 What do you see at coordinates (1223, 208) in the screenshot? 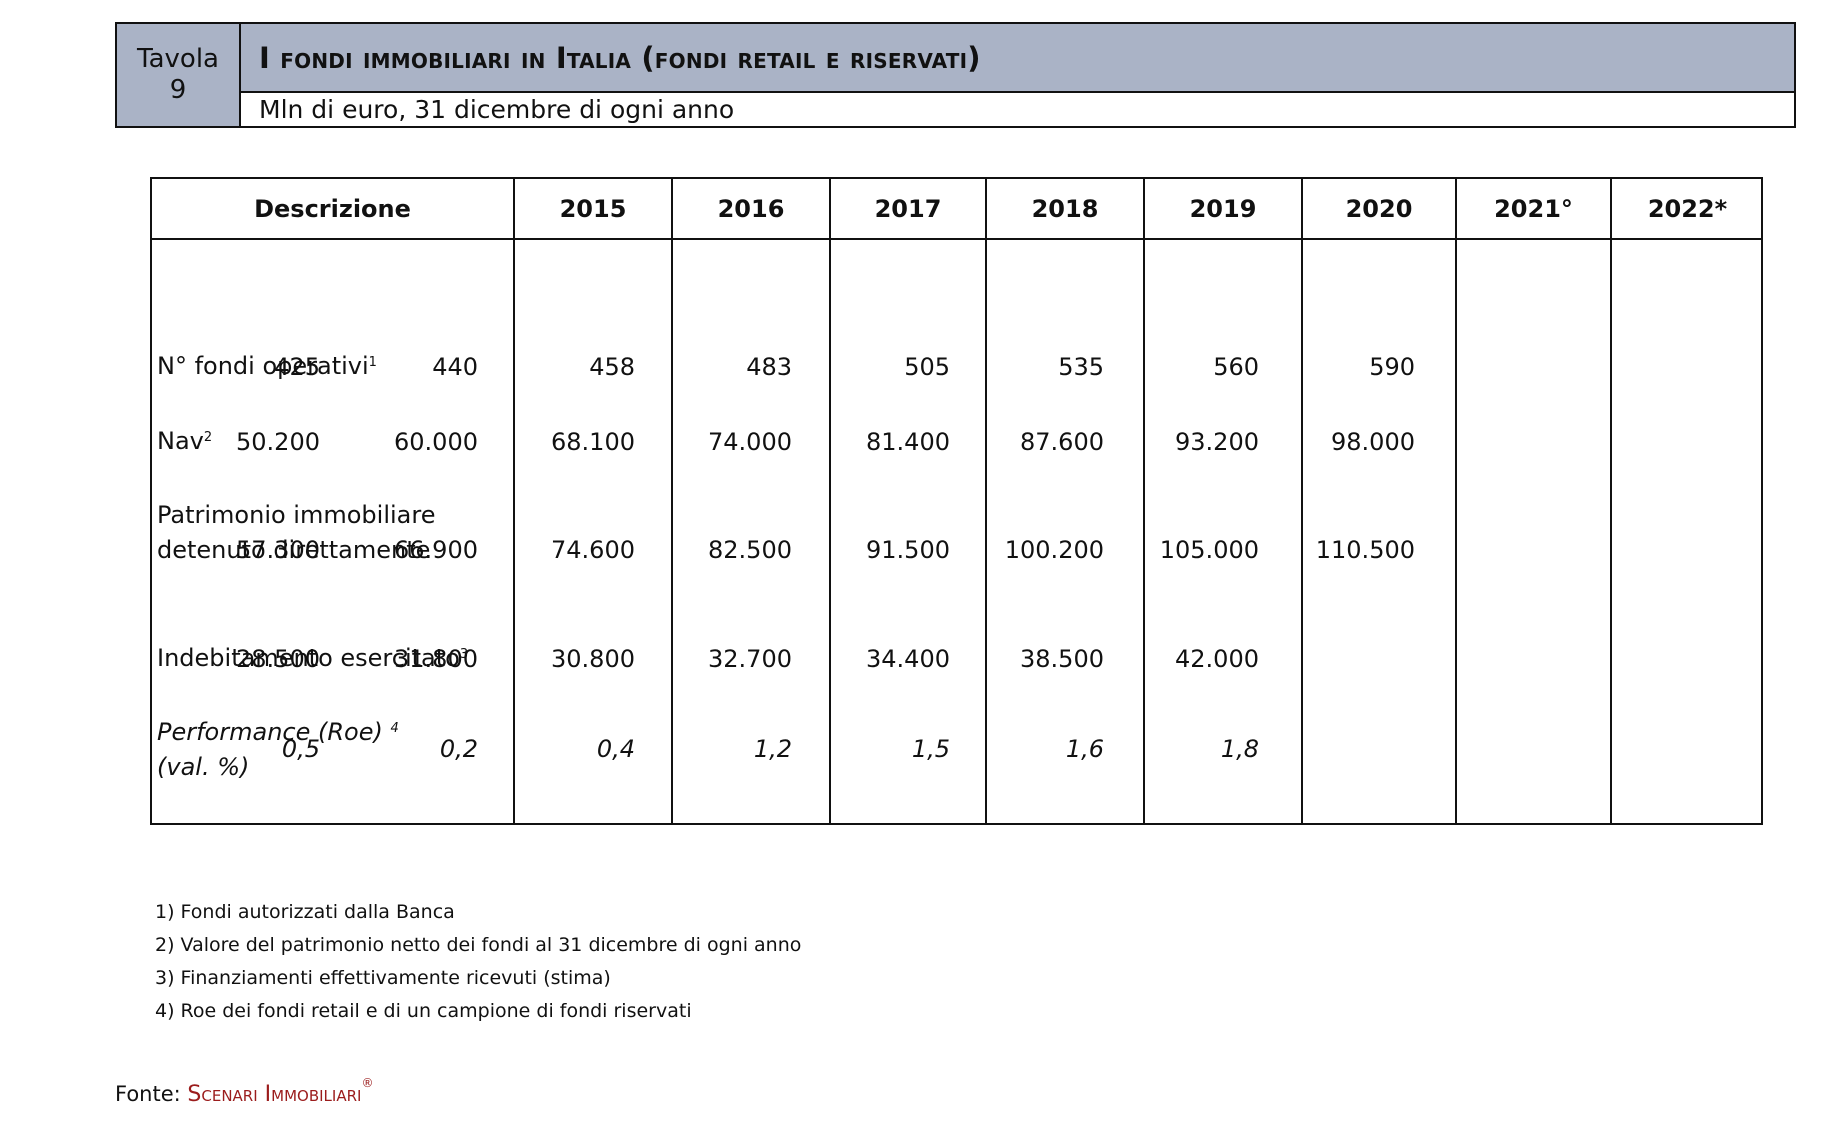
I see `header-year: 2019` at bounding box center [1223, 208].